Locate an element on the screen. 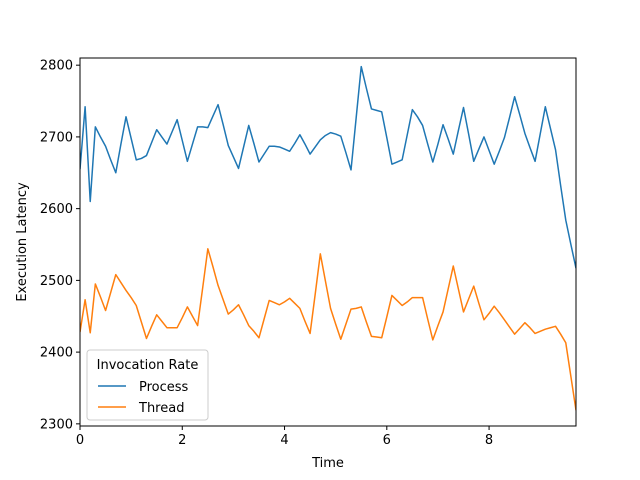  legend-items: Process Thread is located at coordinates (143, 398).